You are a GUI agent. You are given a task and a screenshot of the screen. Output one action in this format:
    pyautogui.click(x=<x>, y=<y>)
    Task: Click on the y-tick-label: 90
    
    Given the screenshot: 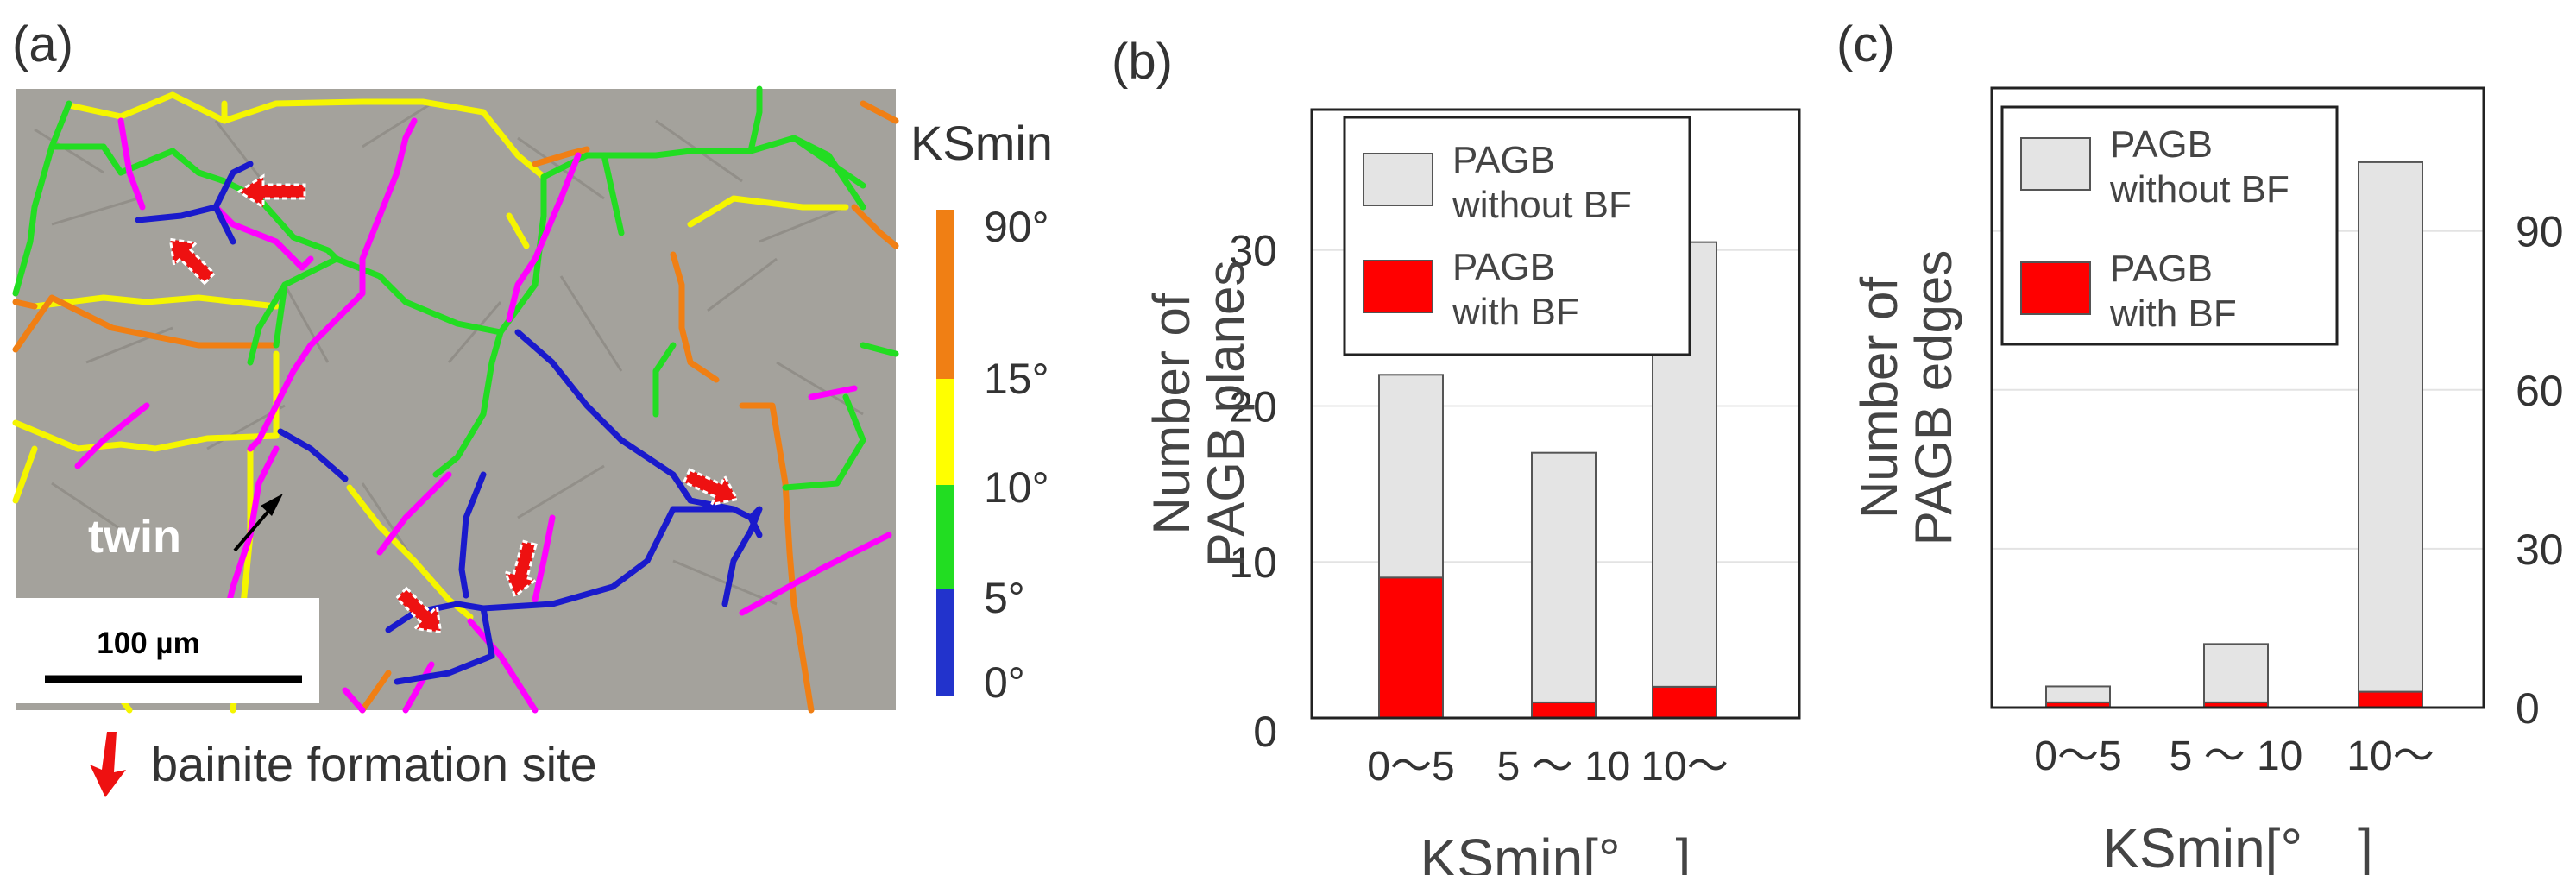 What is the action you would take?
    pyautogui.click(x=2540, y=232)
    